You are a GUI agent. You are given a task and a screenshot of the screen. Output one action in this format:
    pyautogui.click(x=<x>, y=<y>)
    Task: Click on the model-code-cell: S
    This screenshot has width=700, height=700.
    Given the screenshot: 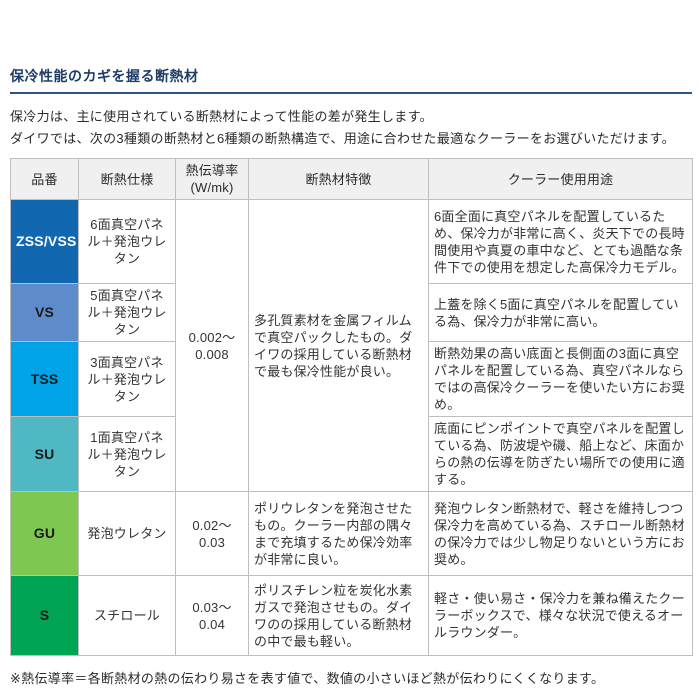 What is the action you would take?
    pyautogui.click(x=44, y=615)
    